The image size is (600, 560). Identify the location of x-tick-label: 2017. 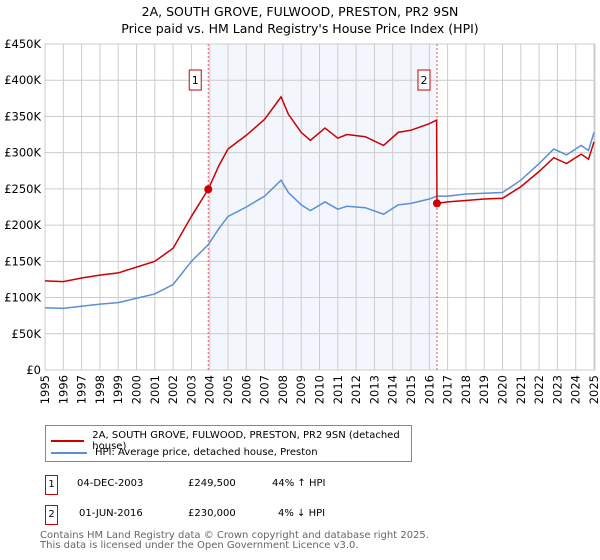
(448, 389).